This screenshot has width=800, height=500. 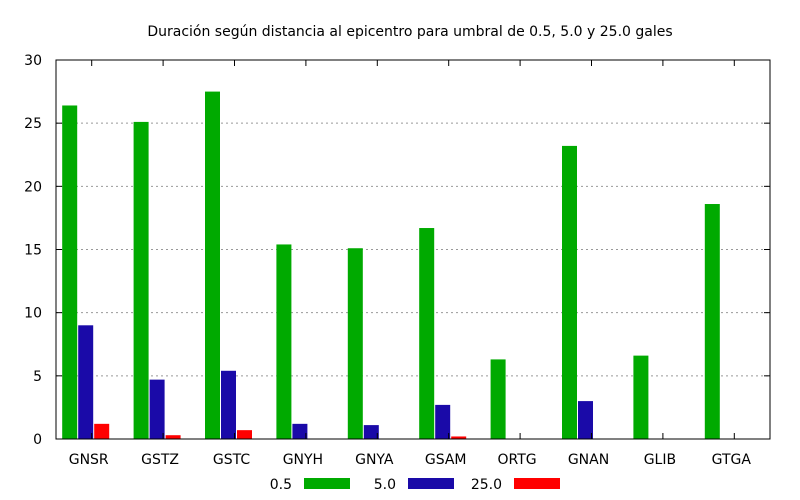 What do you see at coordinates (33, 61) in the screenshot?
I see `y-tick-label: 30` at bounding box center [33, 61].